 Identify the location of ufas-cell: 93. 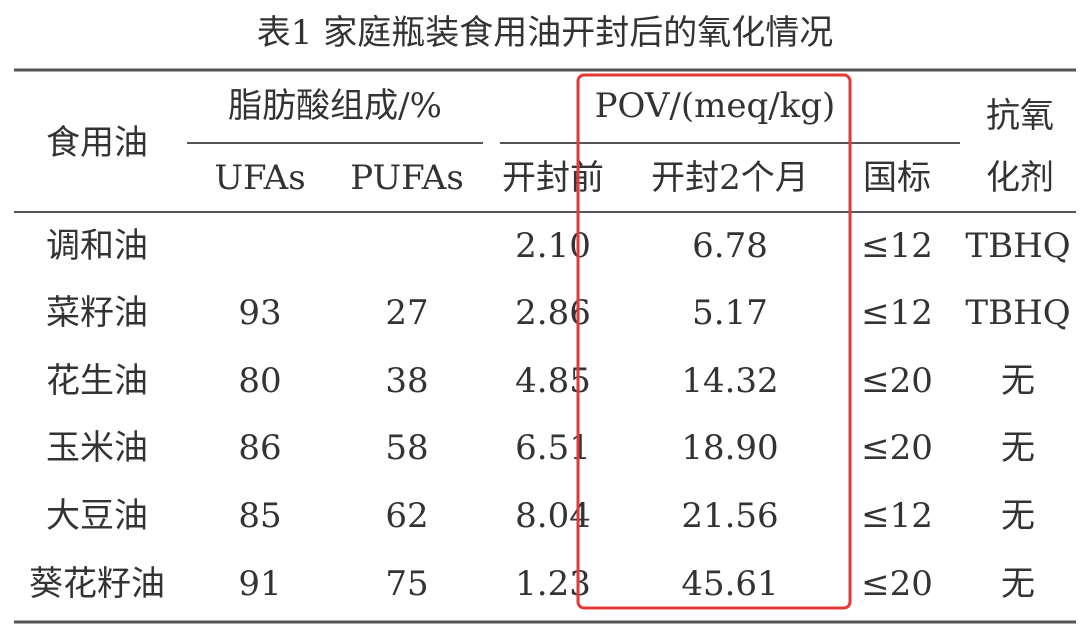
(259, 313).